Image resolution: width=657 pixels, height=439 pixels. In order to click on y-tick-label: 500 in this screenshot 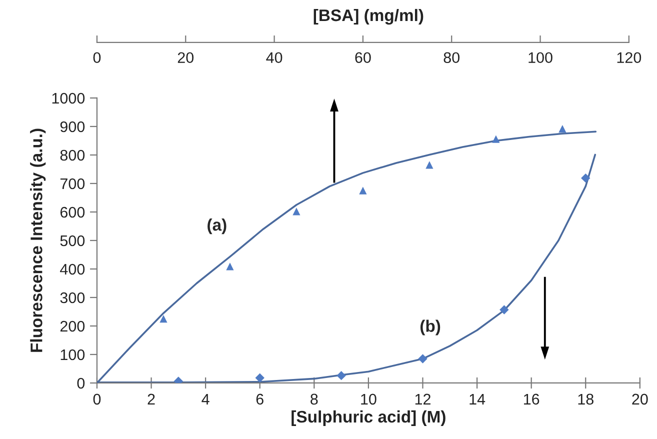, I will do `click(72, 240)`.